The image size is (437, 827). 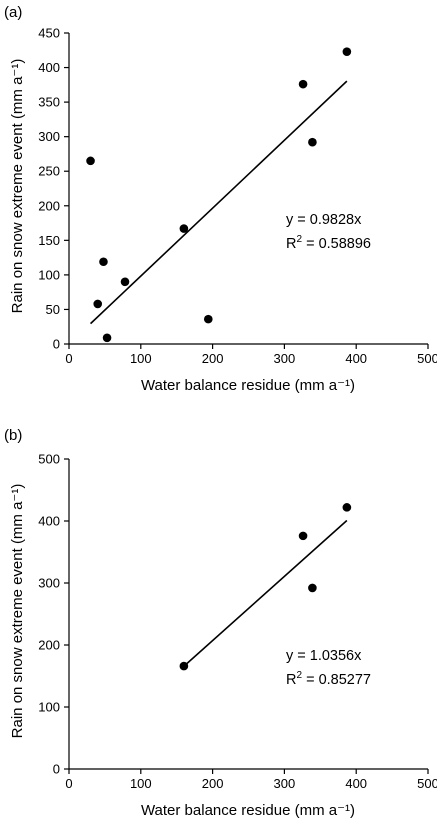 What do you see at coordinates (17, 186) in the screenshot?
I see `y-axis-label-a: Rain on snow extreme event (mm a⁻¹)` at bounding box center [17, 186].